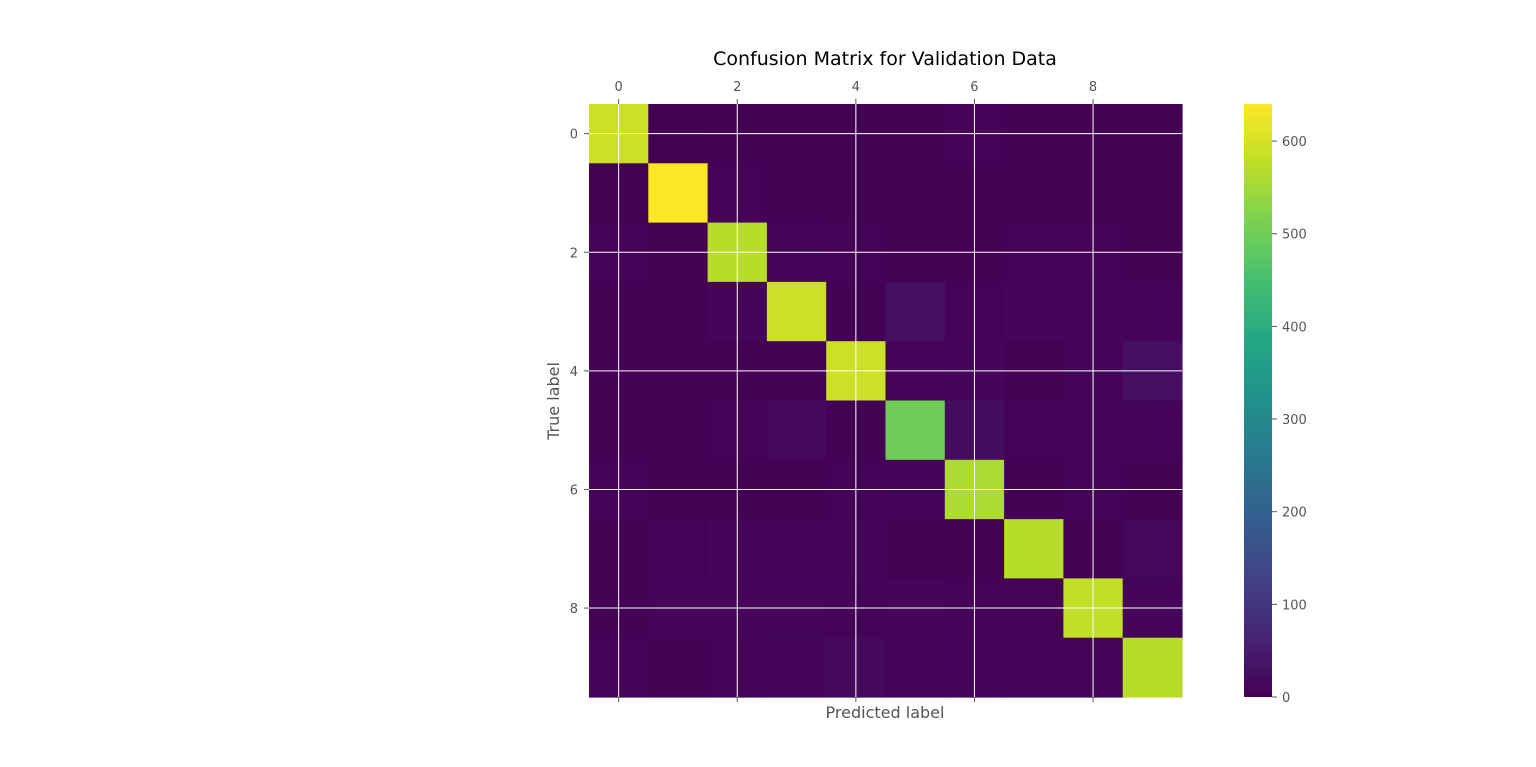 This screenshot has width=1536, height=767. I want to click on x-tick-label-0: 0, so click(619, 87).